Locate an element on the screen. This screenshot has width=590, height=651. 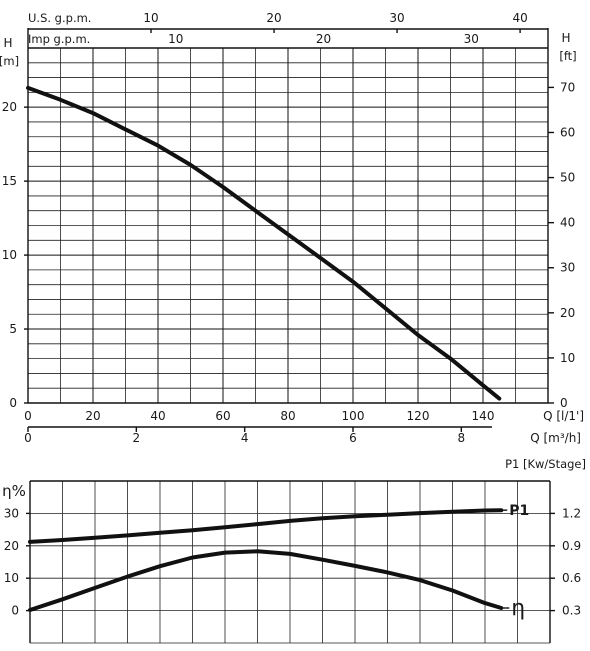
left-tick-label: 30 is located at coordinates (11, 513).